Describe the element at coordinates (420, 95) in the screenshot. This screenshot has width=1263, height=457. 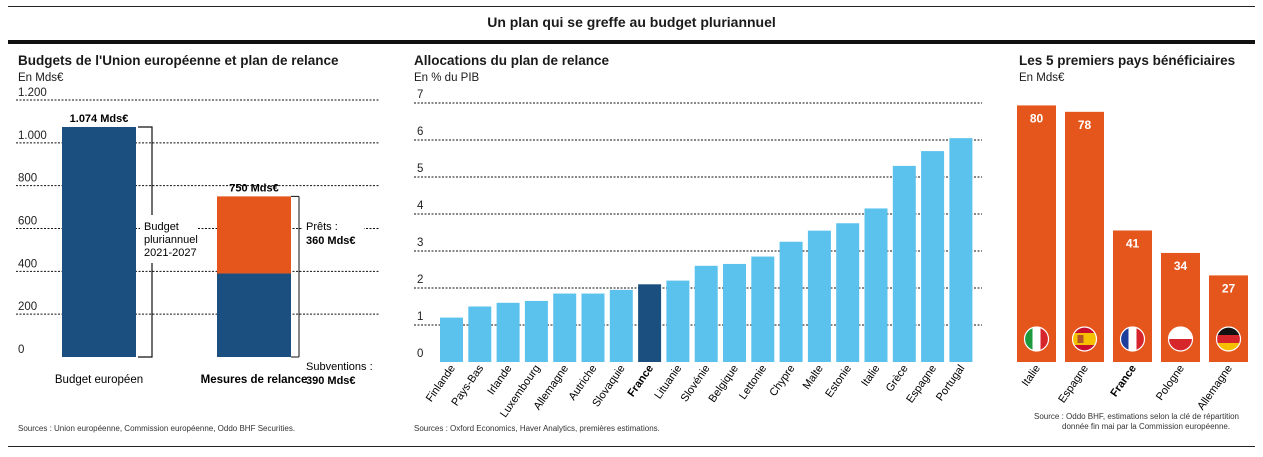
I see `y-tick-label: 7` at that location.